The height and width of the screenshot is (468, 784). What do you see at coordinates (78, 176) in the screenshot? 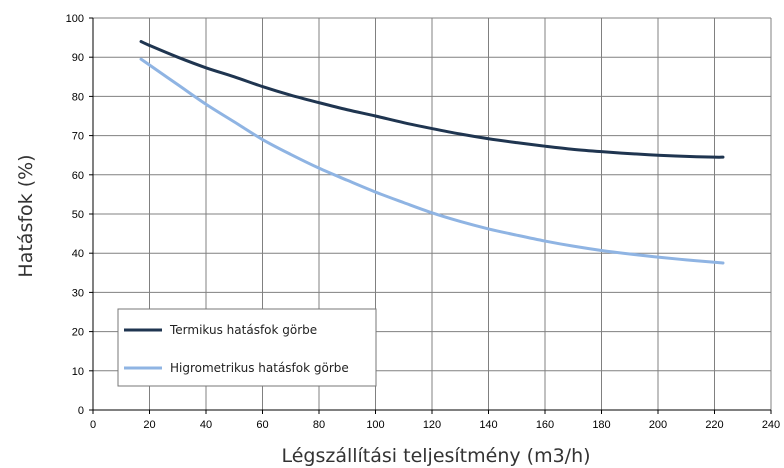
I see `y-tick-label: 60` at bounding box center [78, 176].